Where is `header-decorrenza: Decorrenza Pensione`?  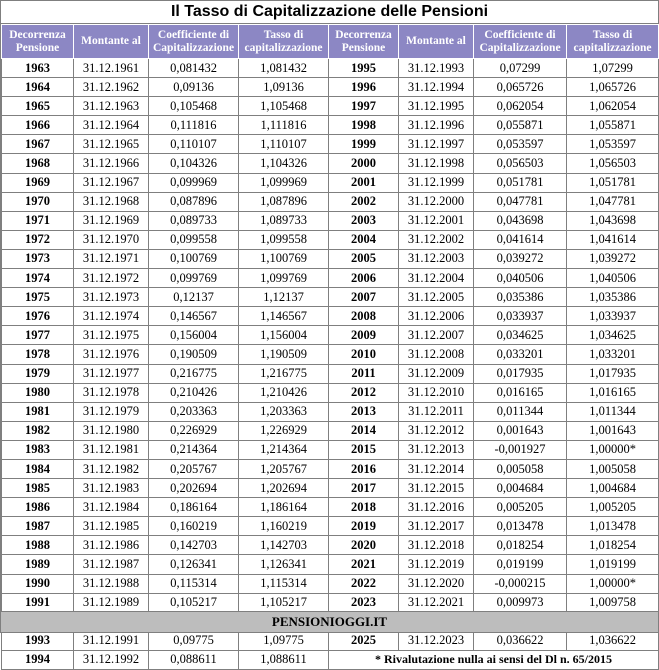 header-decorrenza: Decorrenza Pensione is located at coordinates (37, 41).